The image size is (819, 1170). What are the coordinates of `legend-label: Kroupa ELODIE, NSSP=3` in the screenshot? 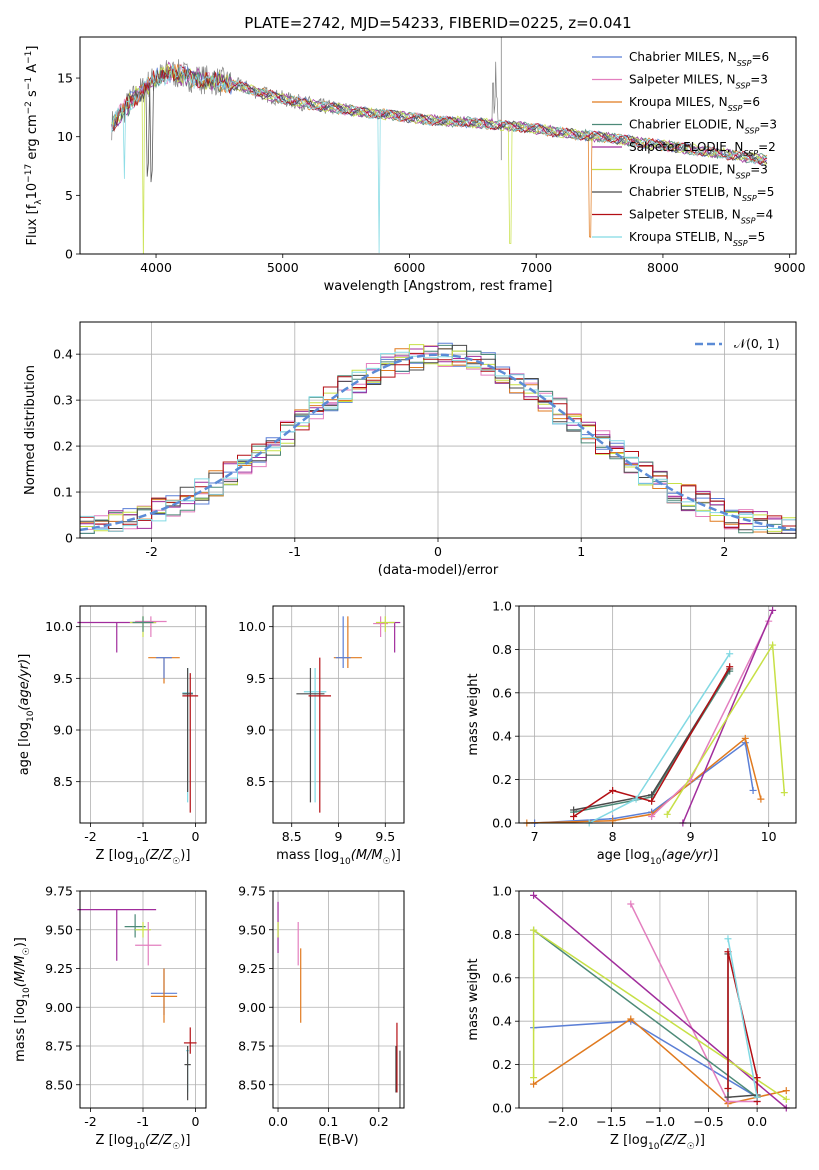 It's located at (698, 172).